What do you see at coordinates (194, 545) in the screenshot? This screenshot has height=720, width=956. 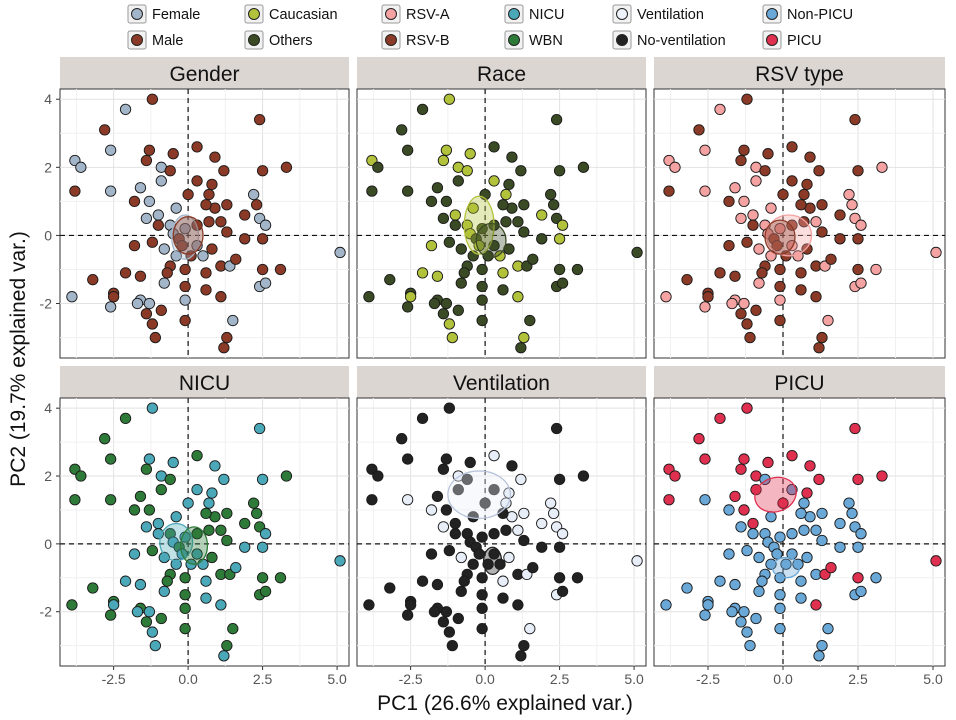 I see `ellipse-wbn` at bounding box center [194, 545].